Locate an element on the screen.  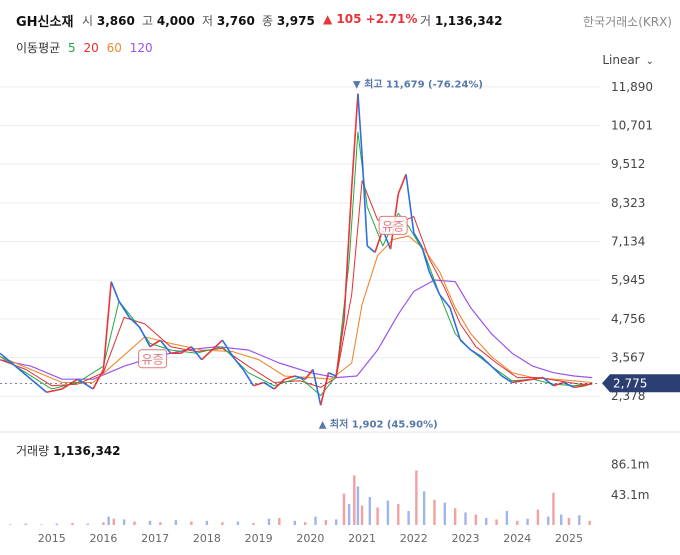
x-tick-label: 2021 is located at coordinates (362, 538).